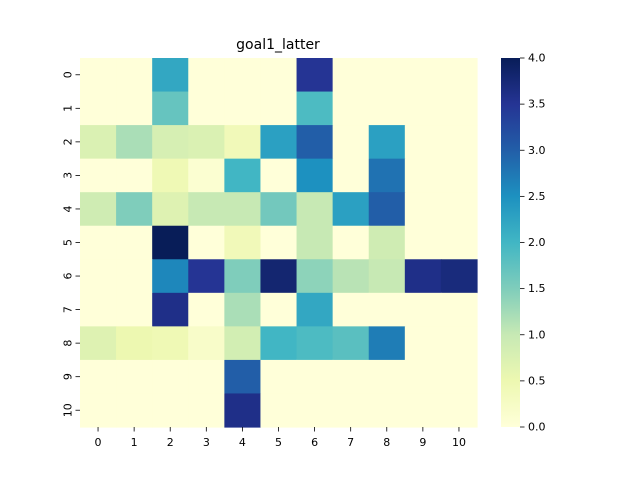  Describe the element at coordinates (278, 45) in the screenshot. I see `chart-title: goal1_latter` at that location.